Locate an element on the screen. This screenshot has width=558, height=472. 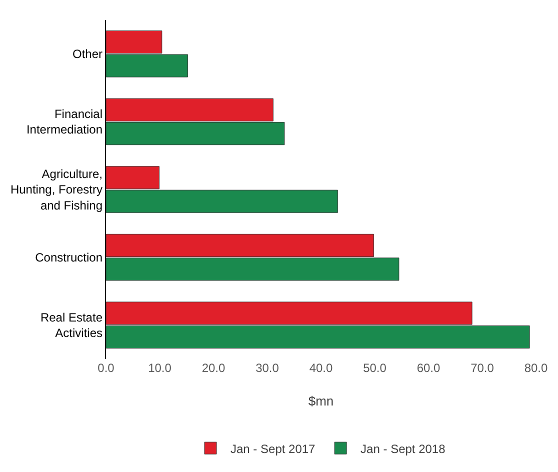
x-tick-label: 60.0 is located at coordinates (428, 368).